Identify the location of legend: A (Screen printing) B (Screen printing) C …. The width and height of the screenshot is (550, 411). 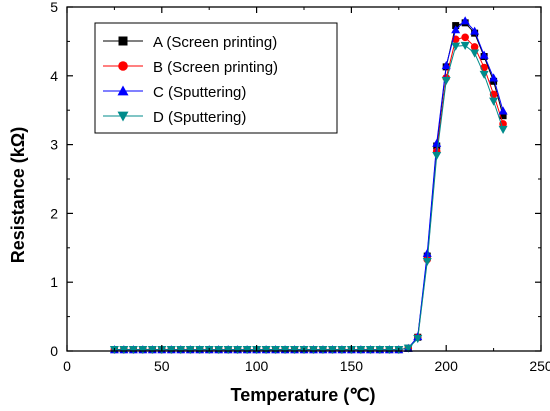
(216, 78).